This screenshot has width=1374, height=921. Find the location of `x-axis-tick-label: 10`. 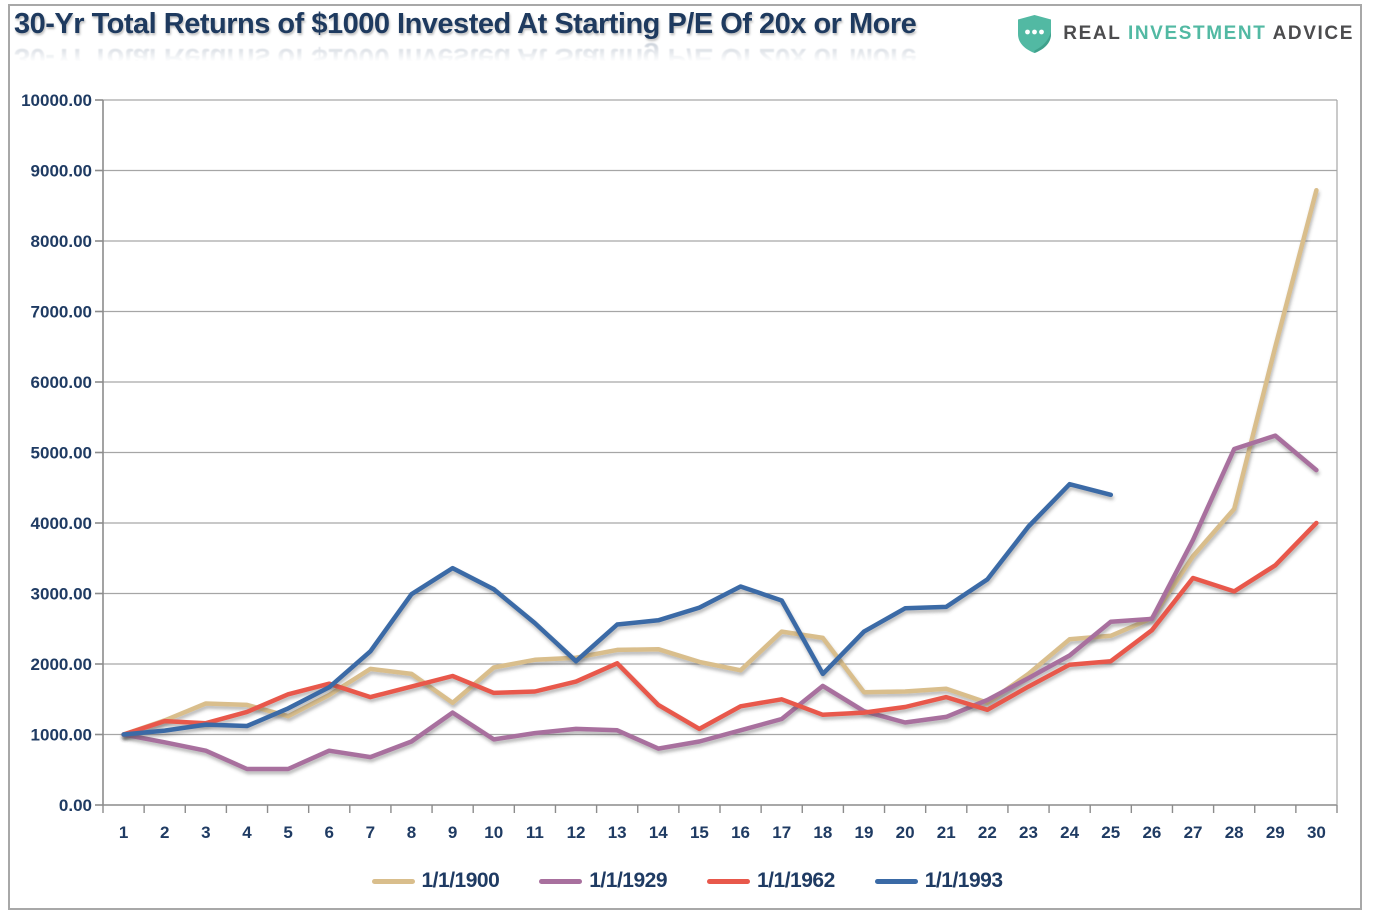

x-axis-tick-label: 10 is located at coordinates (493, 832).